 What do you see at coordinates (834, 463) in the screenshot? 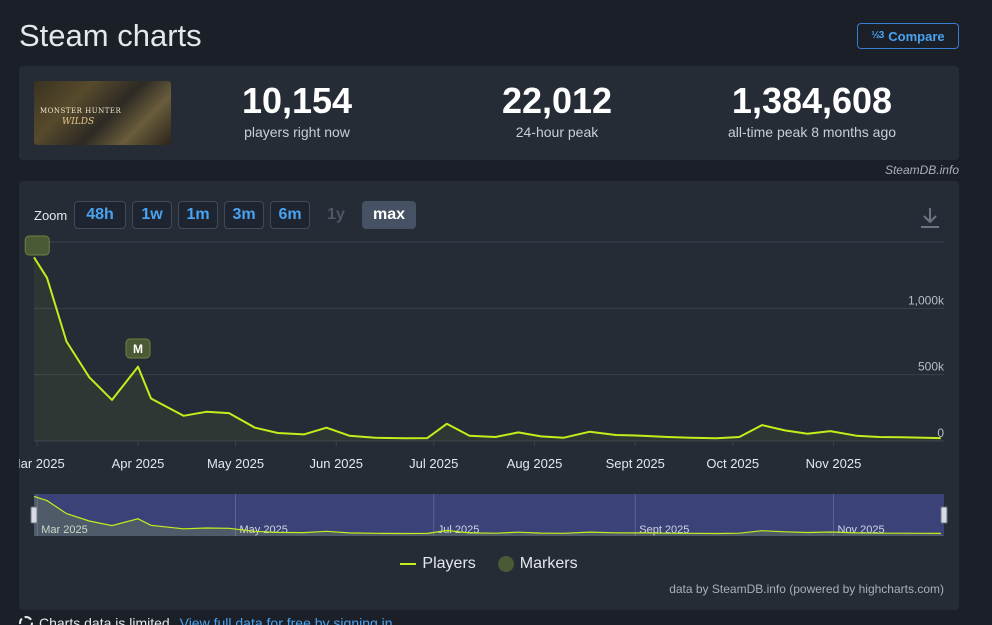
I see `x-tick-label: Nov 2025` at bounding box center [834, 463].